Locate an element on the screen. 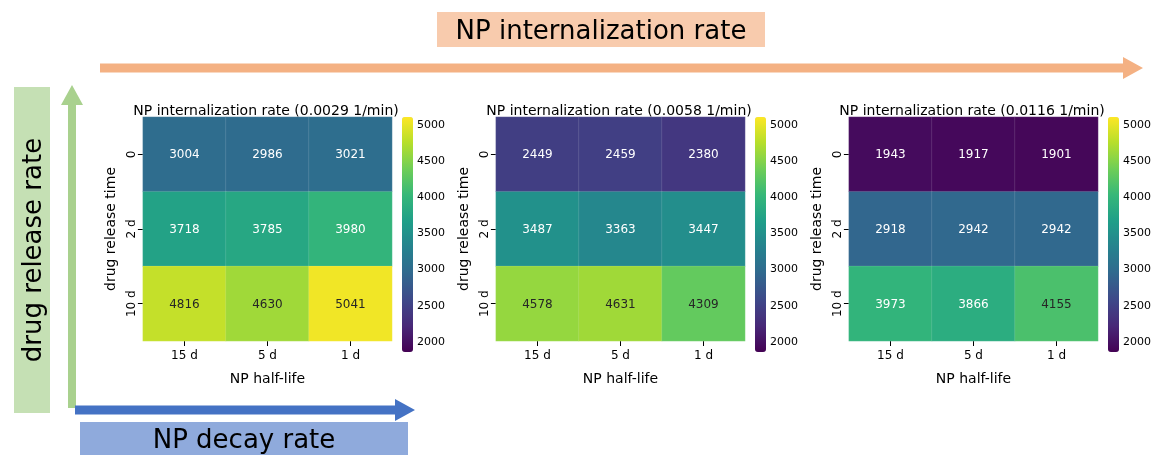 The image size is (1165, 455). data-label: 3973 is located at coordinates (890, 303).